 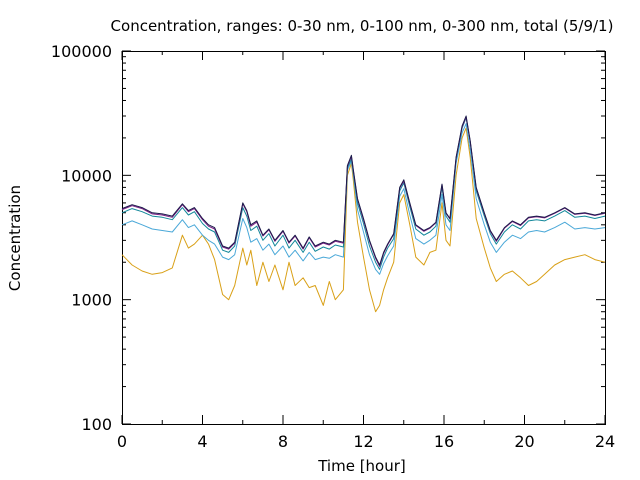 What do you see at coordinates (524, 441) in the screenshot?
I see `x-tick-label: 20` at bounding box center [524, 441].